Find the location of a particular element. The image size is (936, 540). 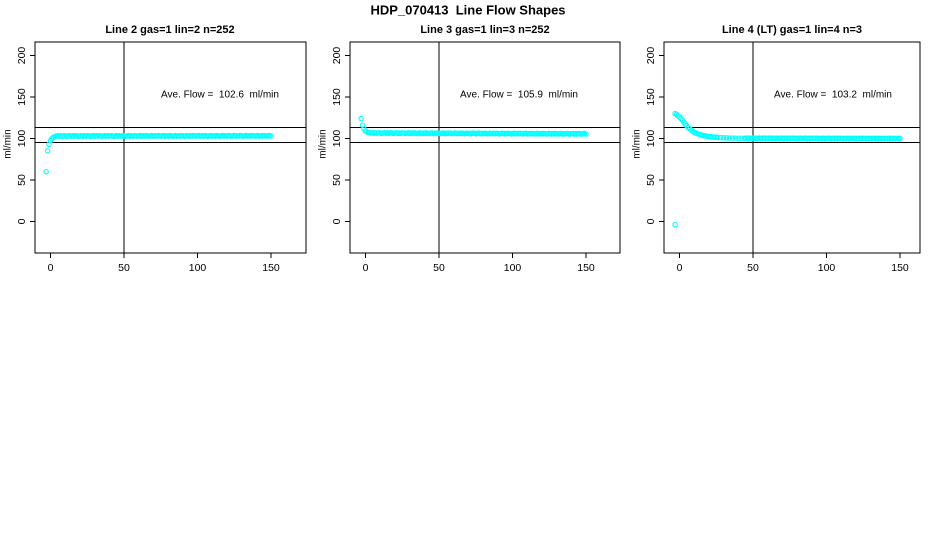

panel-title-line3: Line 3 gas=1 lin=3 n=252 is located at coordinates (485, 30).